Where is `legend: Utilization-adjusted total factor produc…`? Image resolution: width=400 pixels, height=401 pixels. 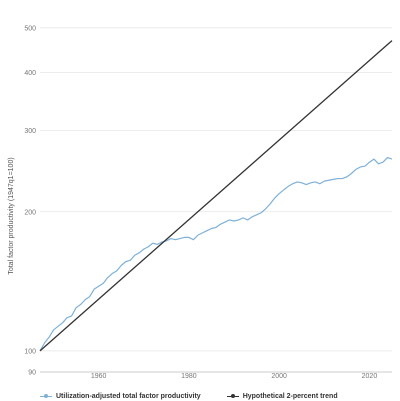
legend: Utilization-adjusted total factor produc… is located at coordinates (202, 396).